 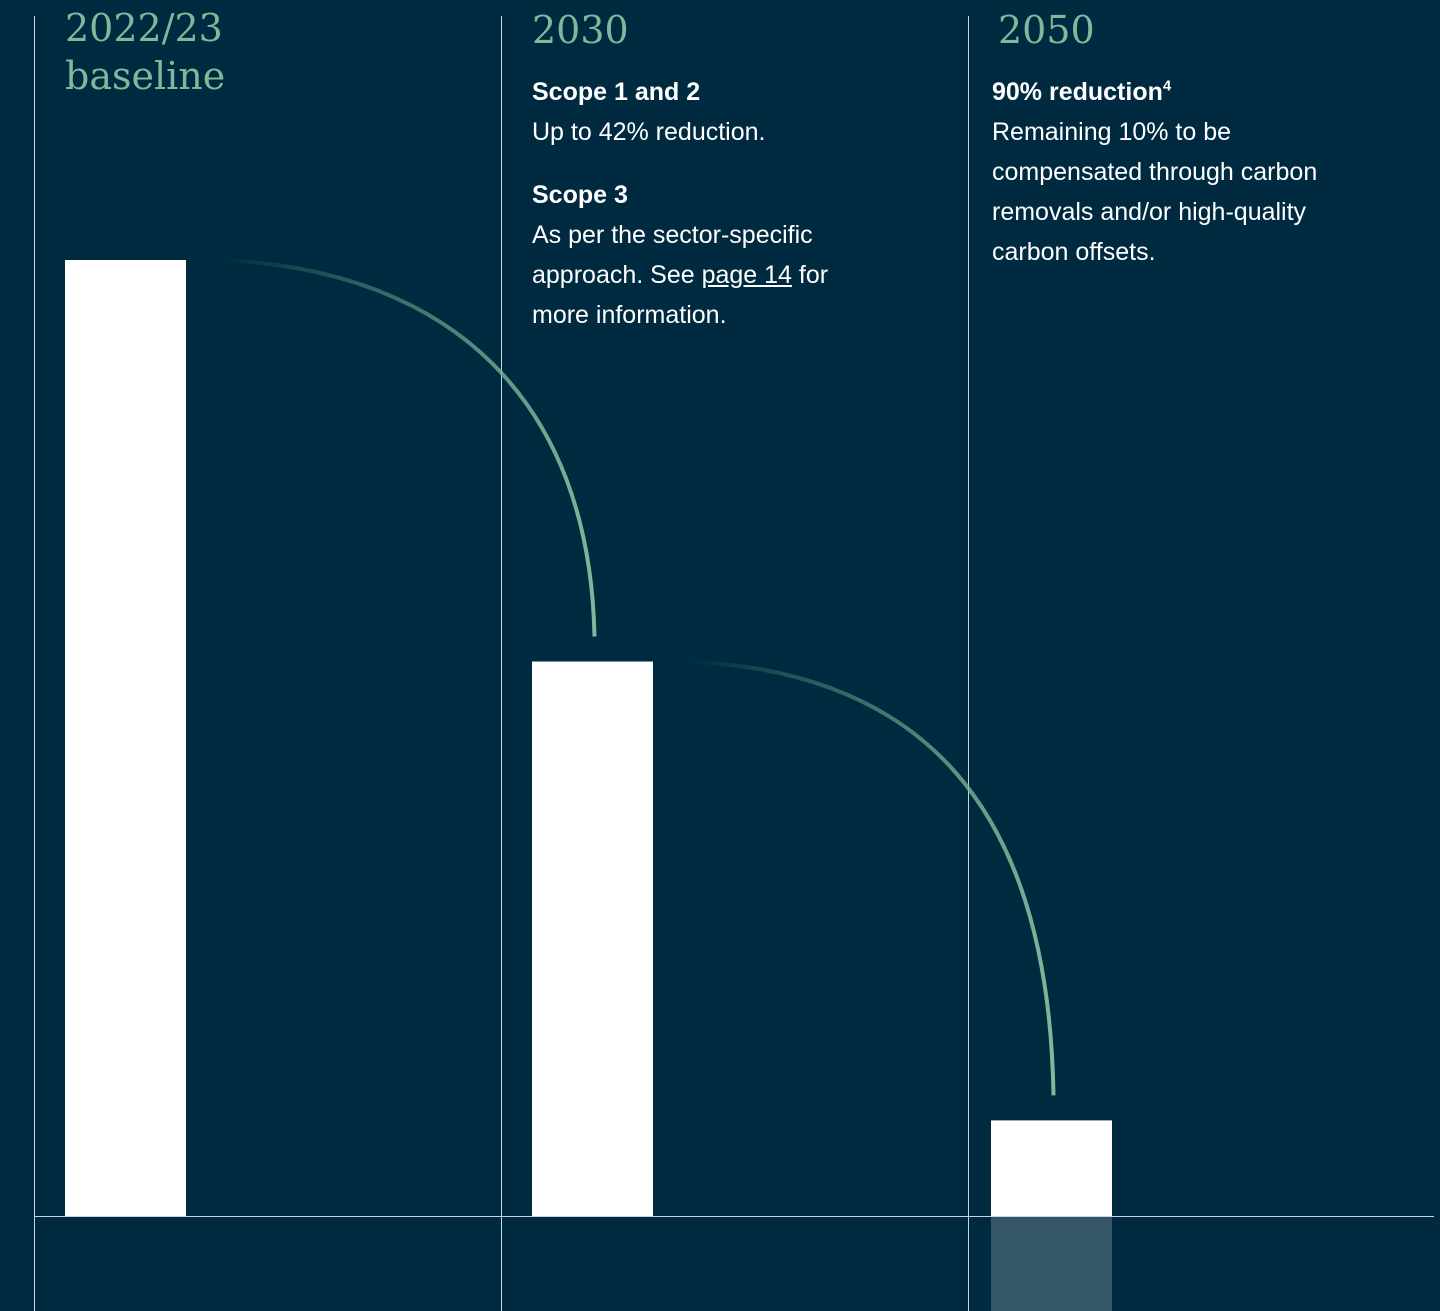 I want to click on bar-3-below-axis, so click(x=1051, y=1263).